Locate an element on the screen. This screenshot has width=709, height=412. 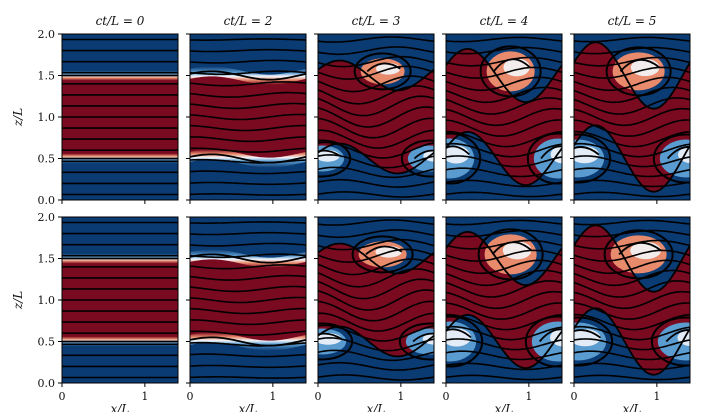
column-title: ct/L = 4 is located at coordinates (504, 21).